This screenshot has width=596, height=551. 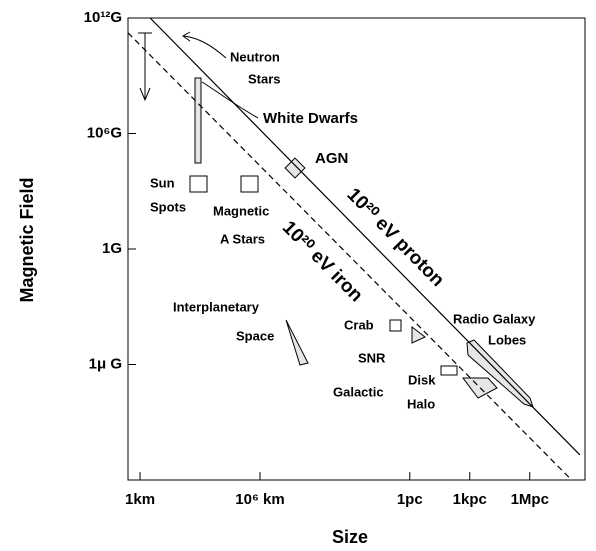 What do you see at coordinates (410, 499) in the screenshot?
I see `x-tick-label: 1pc` at bounding box center [410, 499].